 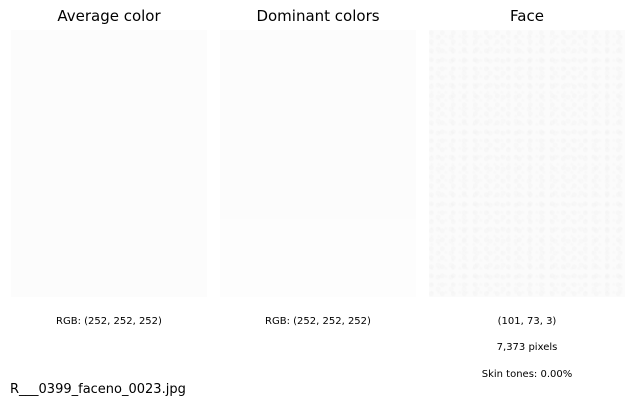 I want to click on face-skin-tones: Skin tones: 0.00%, so click(x=527, y=374).